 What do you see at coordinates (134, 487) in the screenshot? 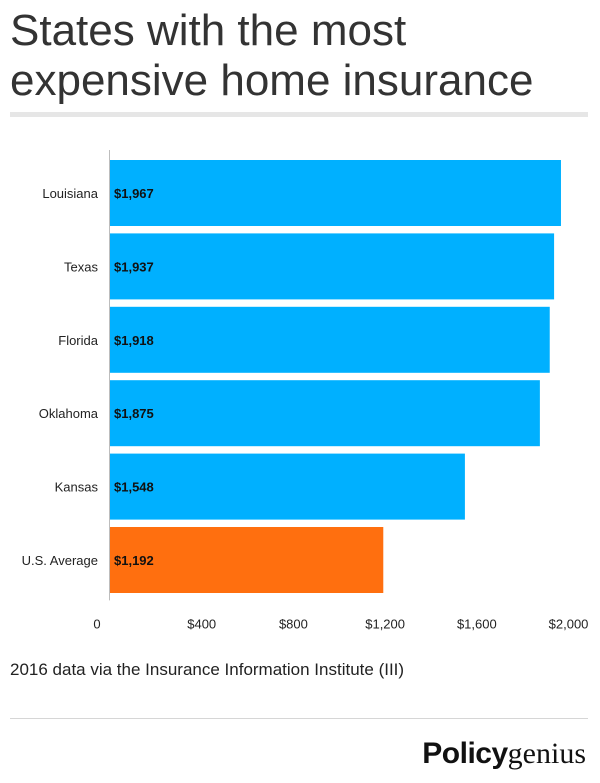
I see `value-label-kansas: $1,548` at bounding box center [134, 487].